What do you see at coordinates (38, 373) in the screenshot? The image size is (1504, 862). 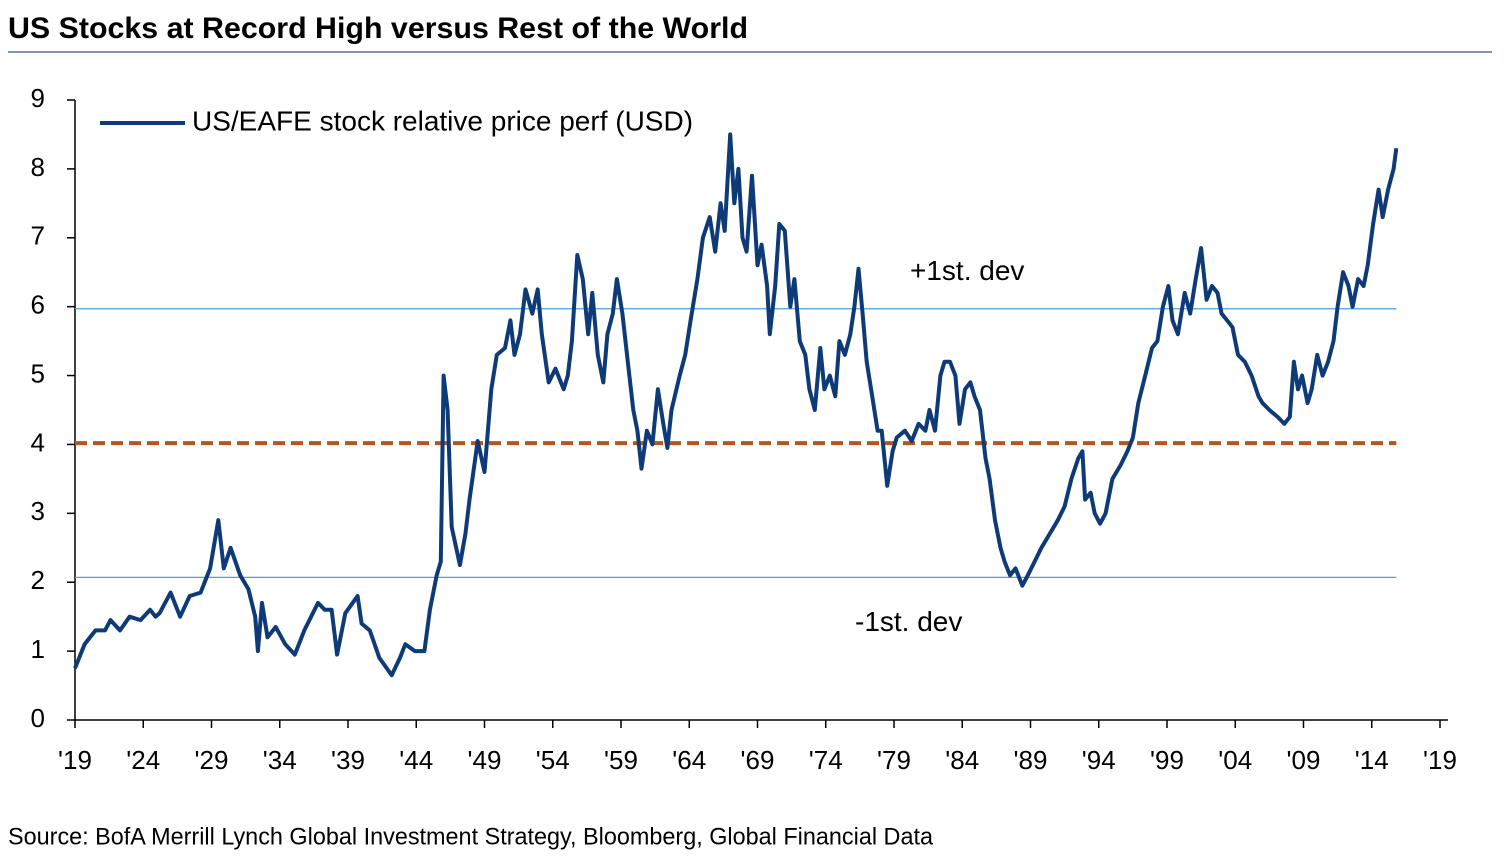 I see `y-tick-label: 5` at bounding box center [38, 373].